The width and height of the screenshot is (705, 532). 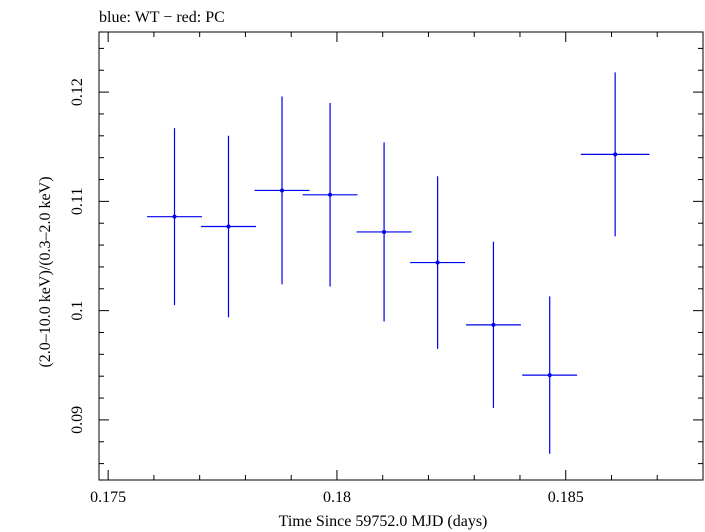 I want to click on chart-title: blue: WT − red: PC, so click(x=162, y=17).